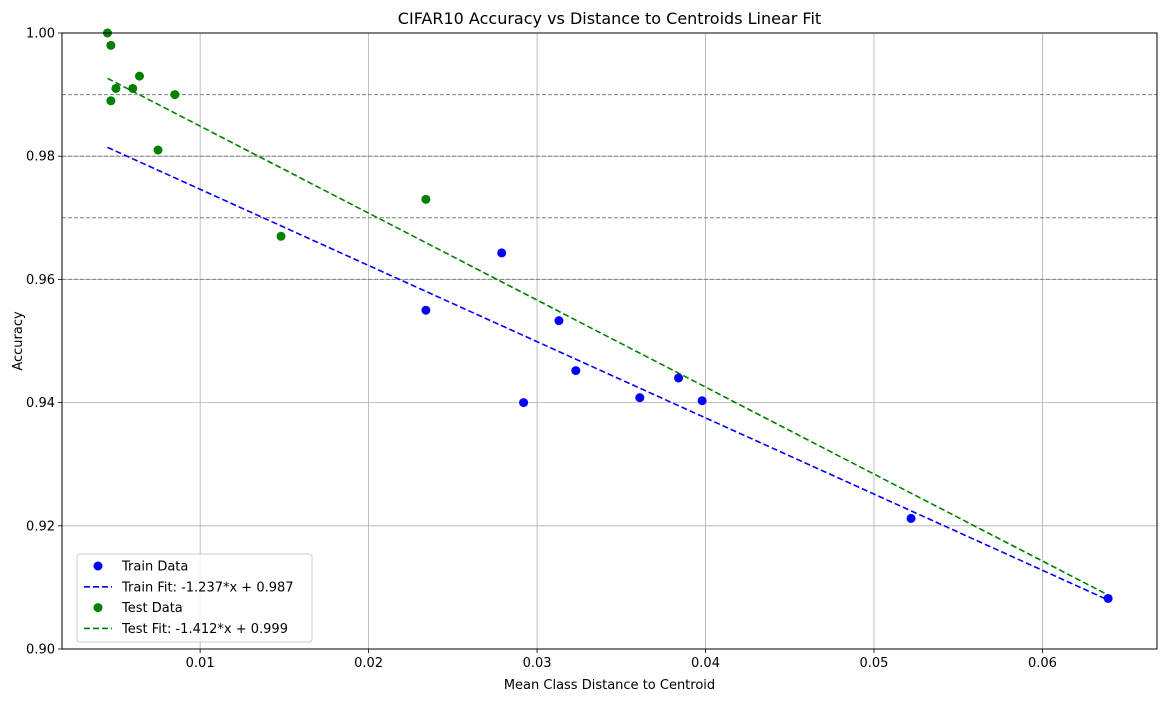 The width and height of the screenshot is (1169, 704). Describe the element at coordinates (40, 157) in the screenshot. I see `y-tick-label: 0.98` at that location.